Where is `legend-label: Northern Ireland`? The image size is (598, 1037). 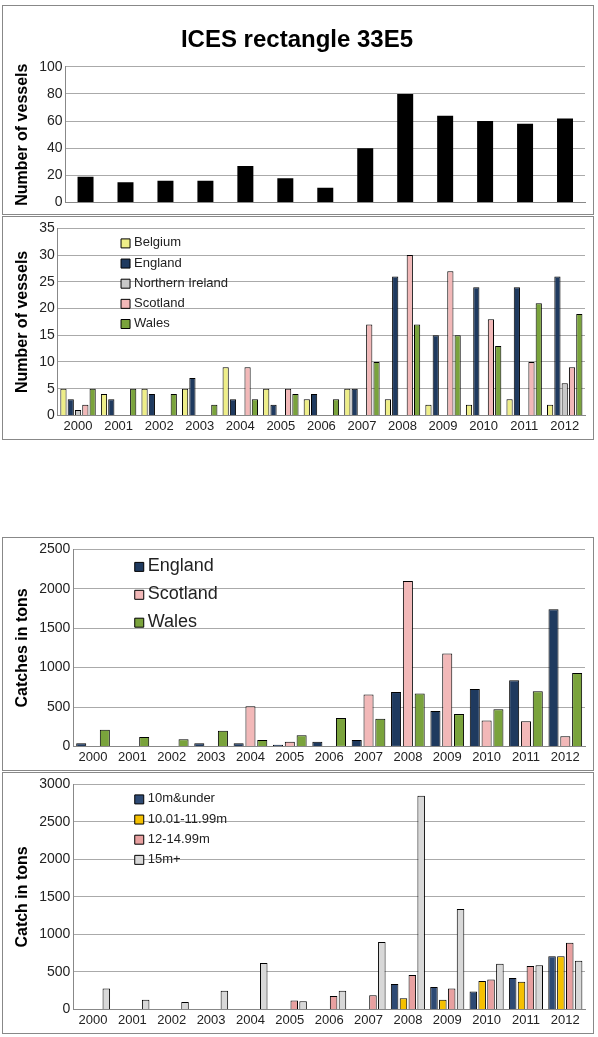 legend-label: Northern Ireland is located at coordinates (181, 282).